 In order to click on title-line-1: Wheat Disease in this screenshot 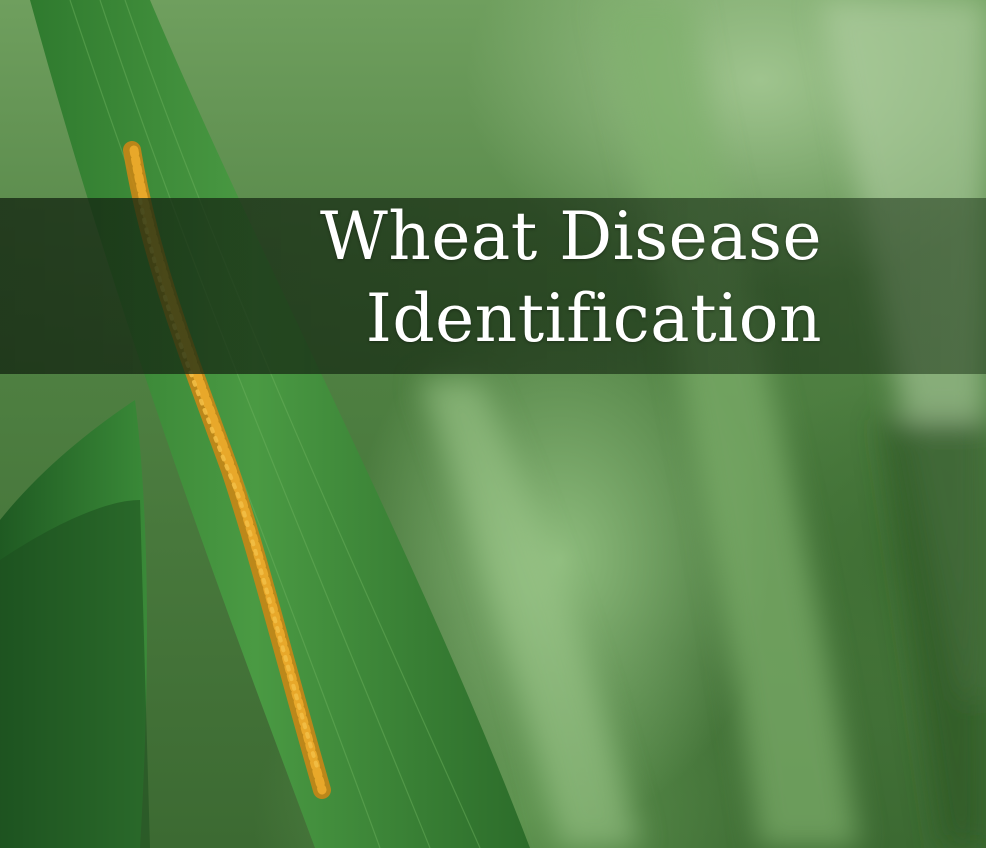, I will do `click(571, 236)`.